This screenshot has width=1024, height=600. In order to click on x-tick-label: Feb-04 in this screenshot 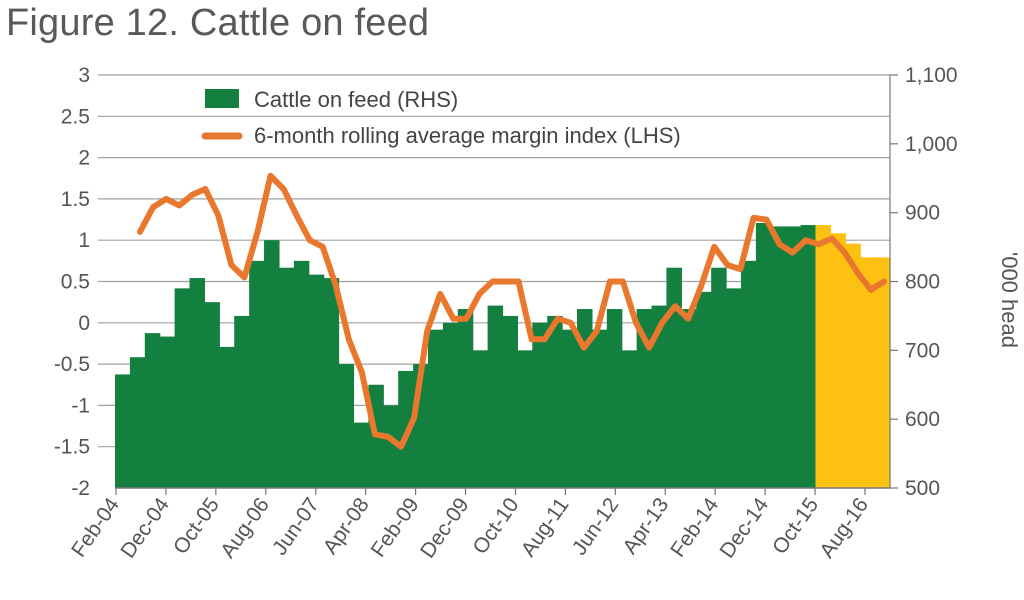, I will do `click(95, 527)`.